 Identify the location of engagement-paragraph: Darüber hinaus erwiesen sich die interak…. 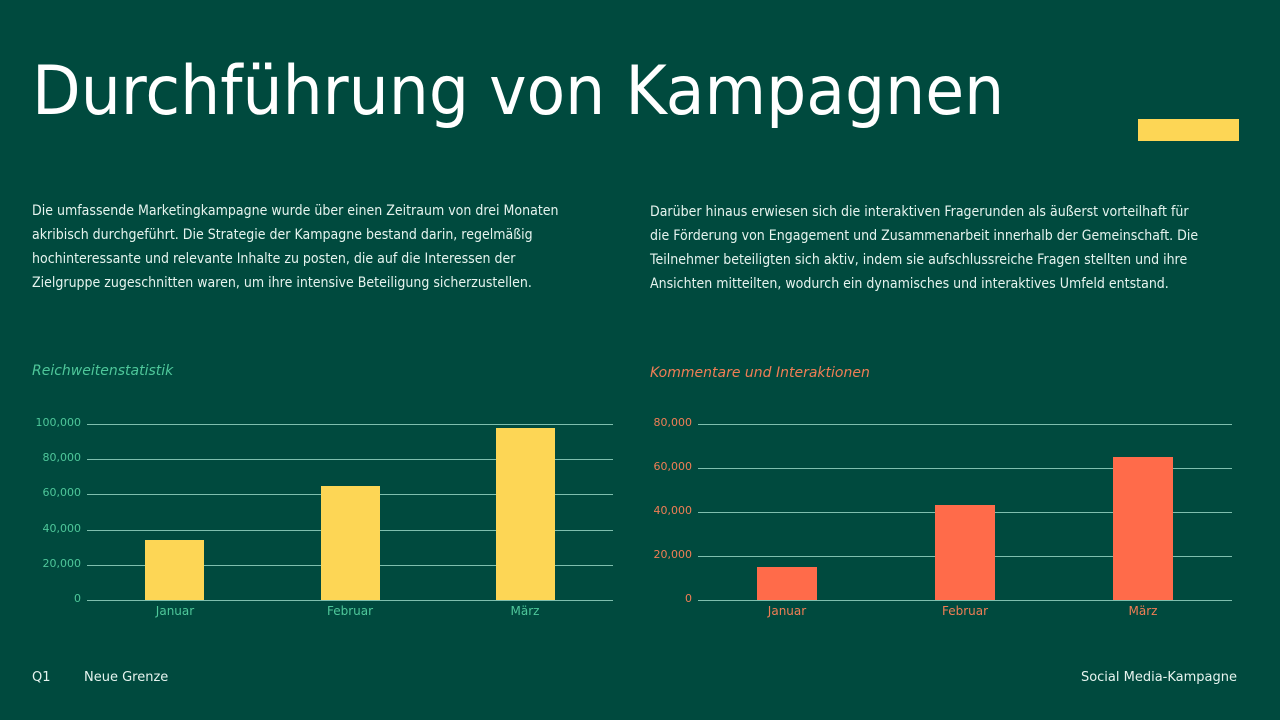
(950, 248).